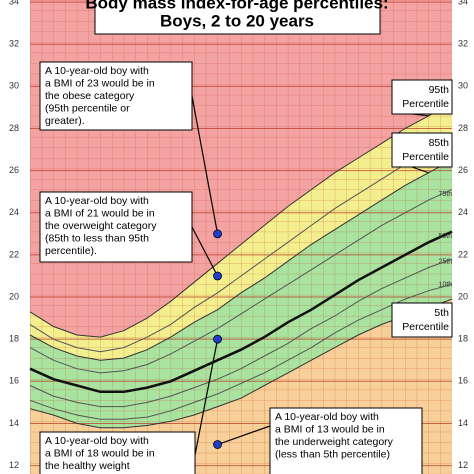 The image size is (474, 474). I want to click on annotation-line: the healthy weight, so click(87, 466).